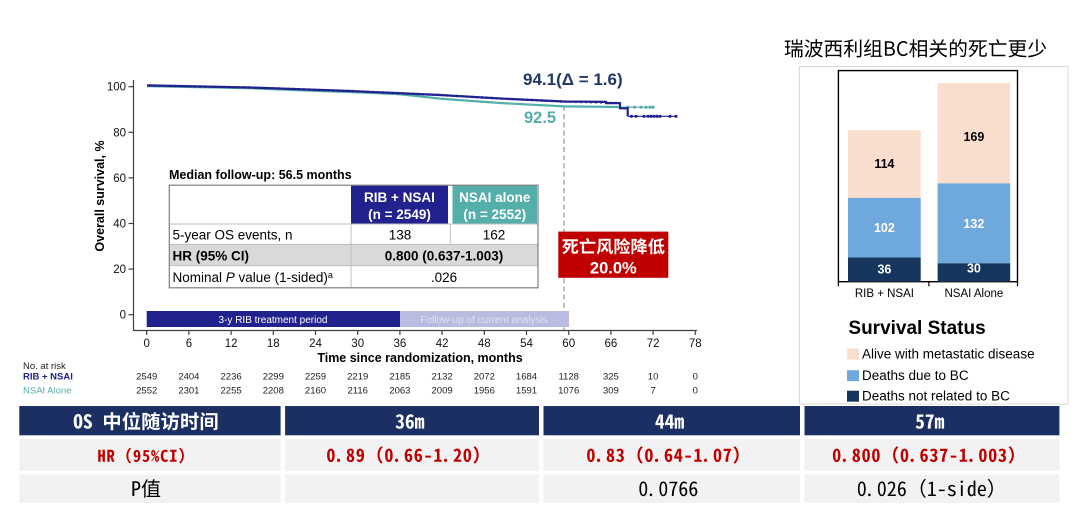 Image resolution: width=1080 pixels, height=516 pixels. I want to click on svg-text: 114, so click(884, 164).